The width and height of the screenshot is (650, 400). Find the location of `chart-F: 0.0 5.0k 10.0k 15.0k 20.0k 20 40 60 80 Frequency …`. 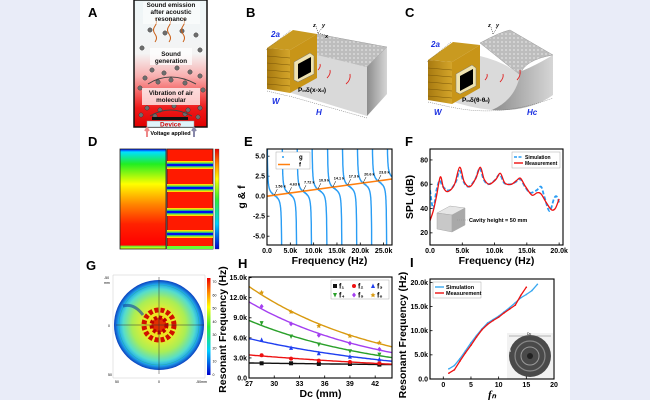

chart-F: 0.0 5.0k 10.0k 15.0k 20.0k 20 40 60 80 Frequency … is located at coordinates (486, 207).